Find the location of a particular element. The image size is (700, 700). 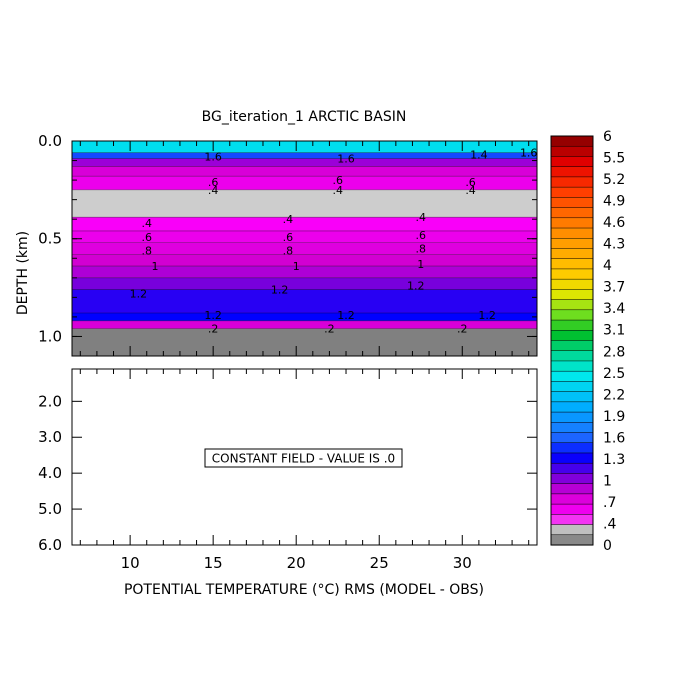

colorbar-label: 4.6 is located at coordinates (614, 223).